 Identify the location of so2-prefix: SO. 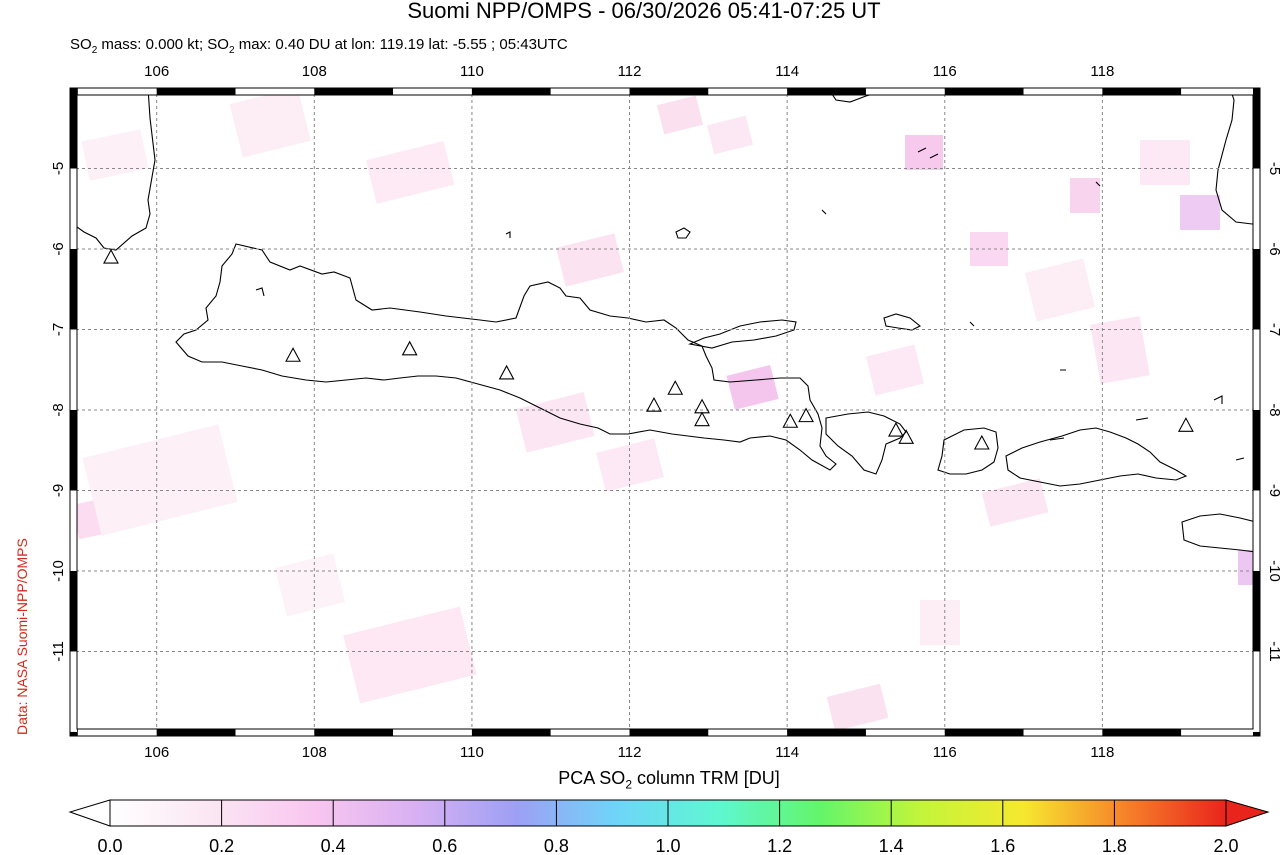
(81, 44).